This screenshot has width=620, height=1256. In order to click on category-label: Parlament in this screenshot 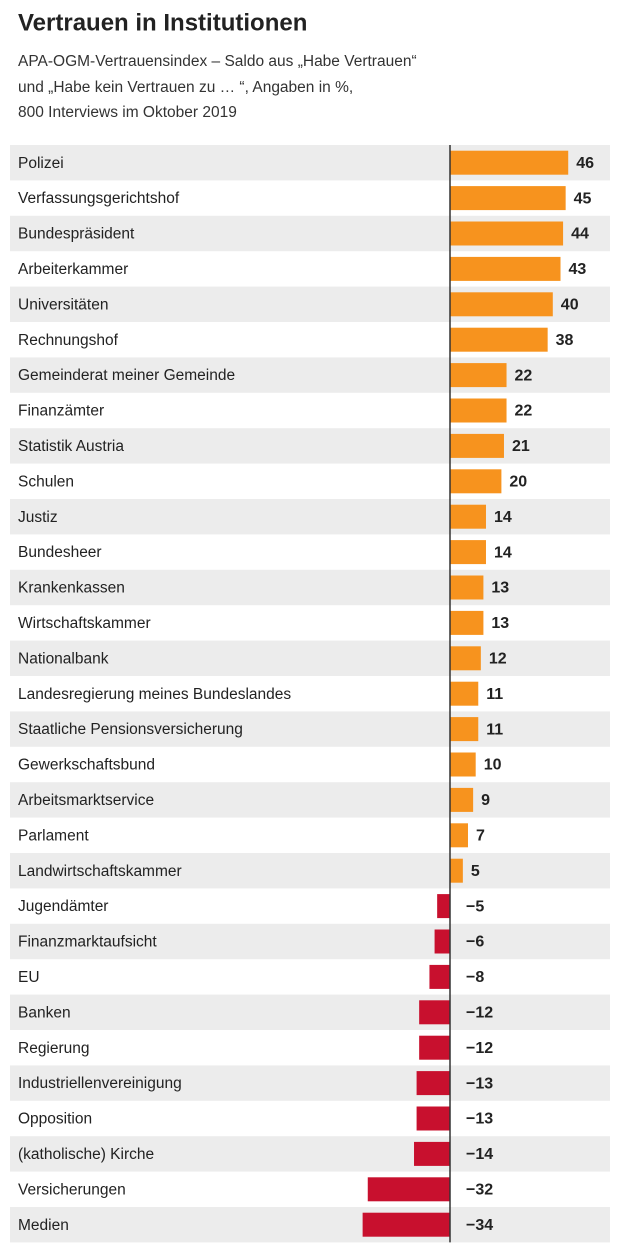, I will do `click(53, 835)`.